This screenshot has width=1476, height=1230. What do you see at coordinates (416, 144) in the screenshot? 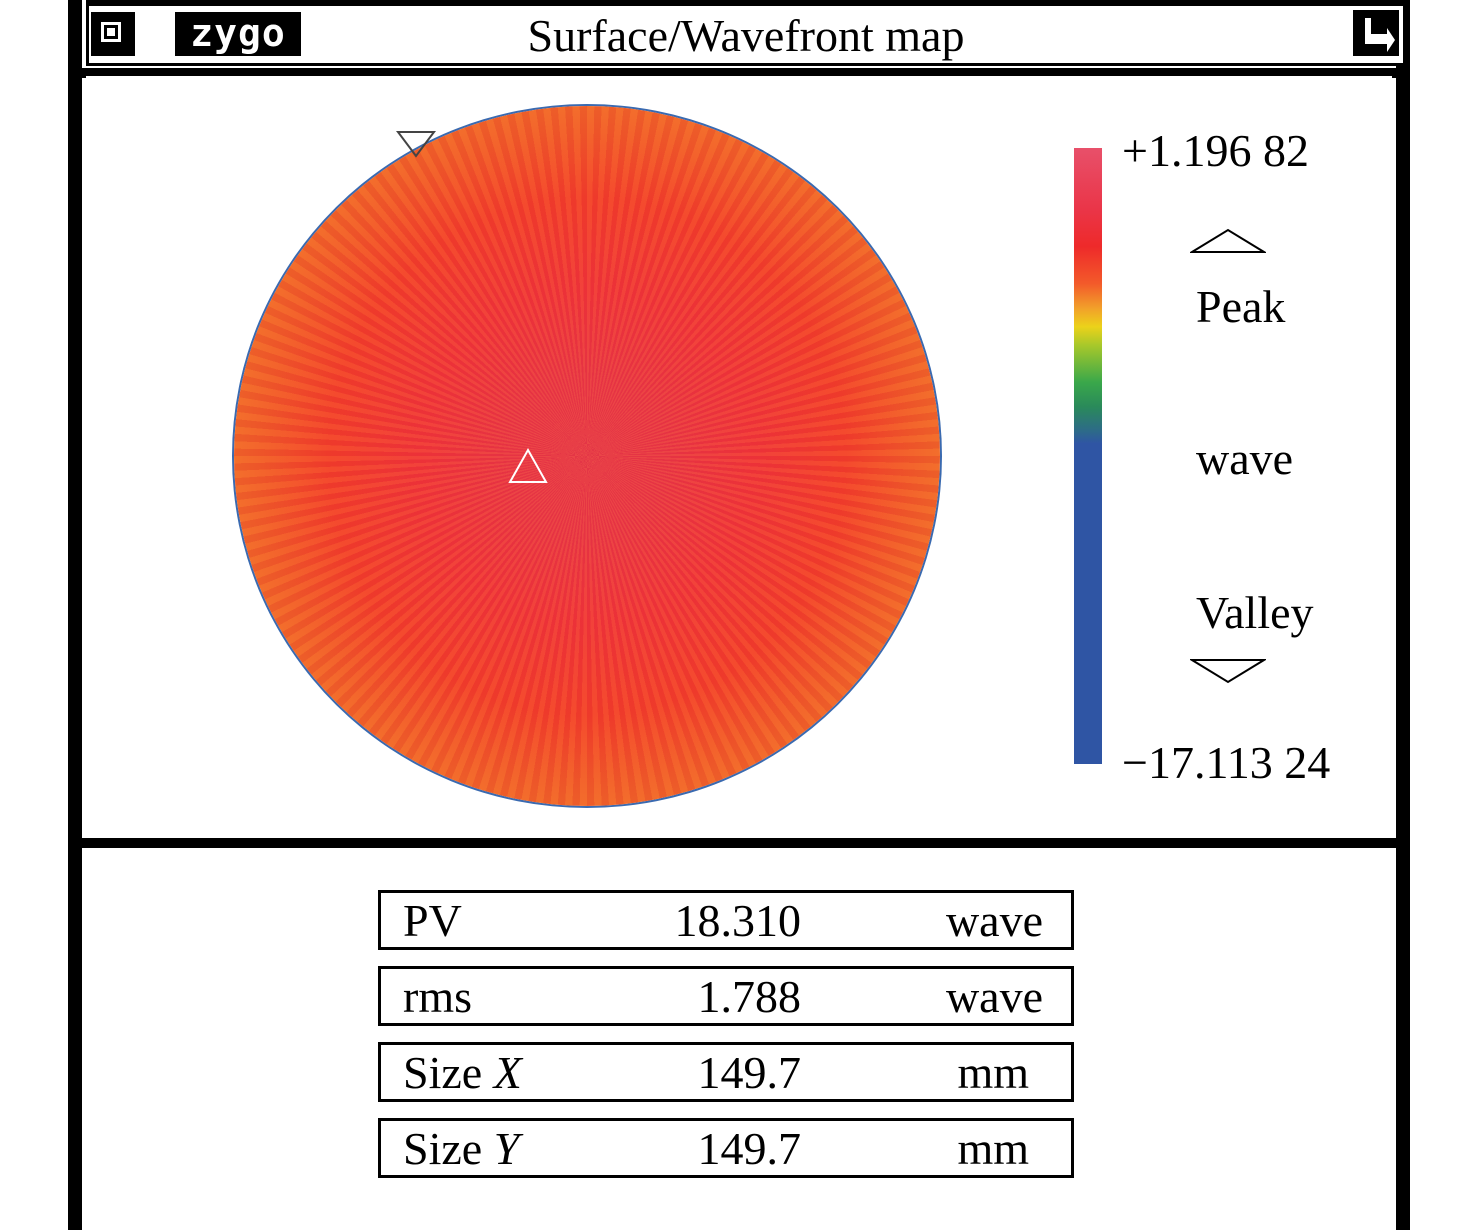
I see `notch-marker-icon` at bounding box center [416, 144].